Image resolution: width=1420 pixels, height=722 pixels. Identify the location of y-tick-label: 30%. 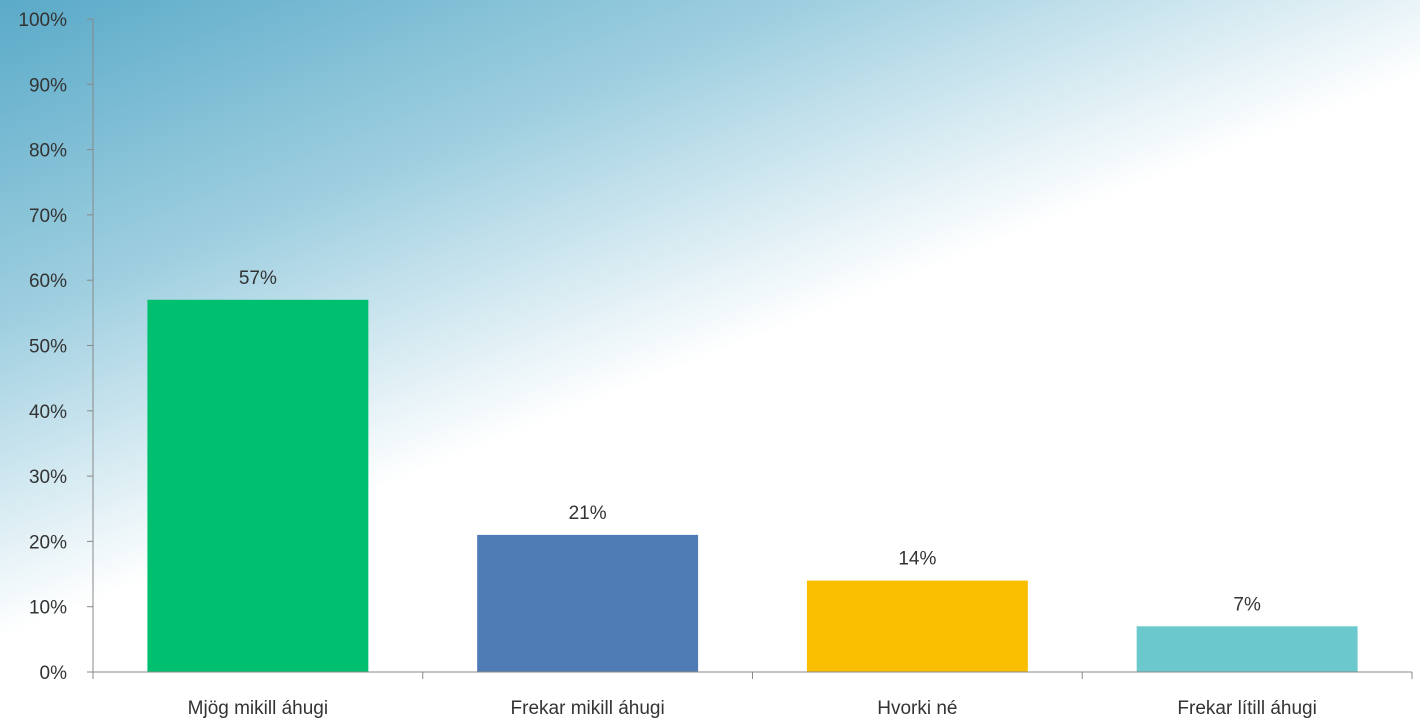
(48, 477).